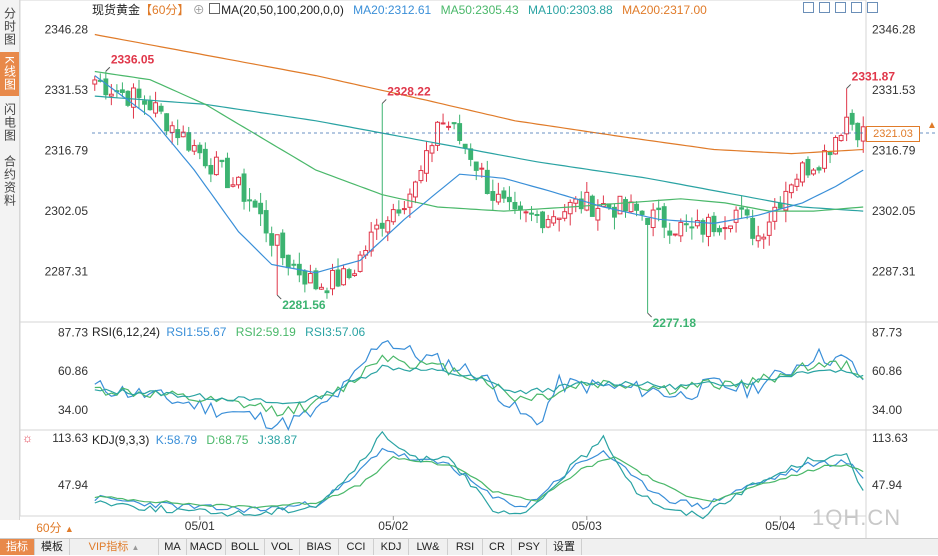 The height and width of the screenshot is (556, 938). I want to click on rsi1-value: RSI1:55.67, so click(196, 332).